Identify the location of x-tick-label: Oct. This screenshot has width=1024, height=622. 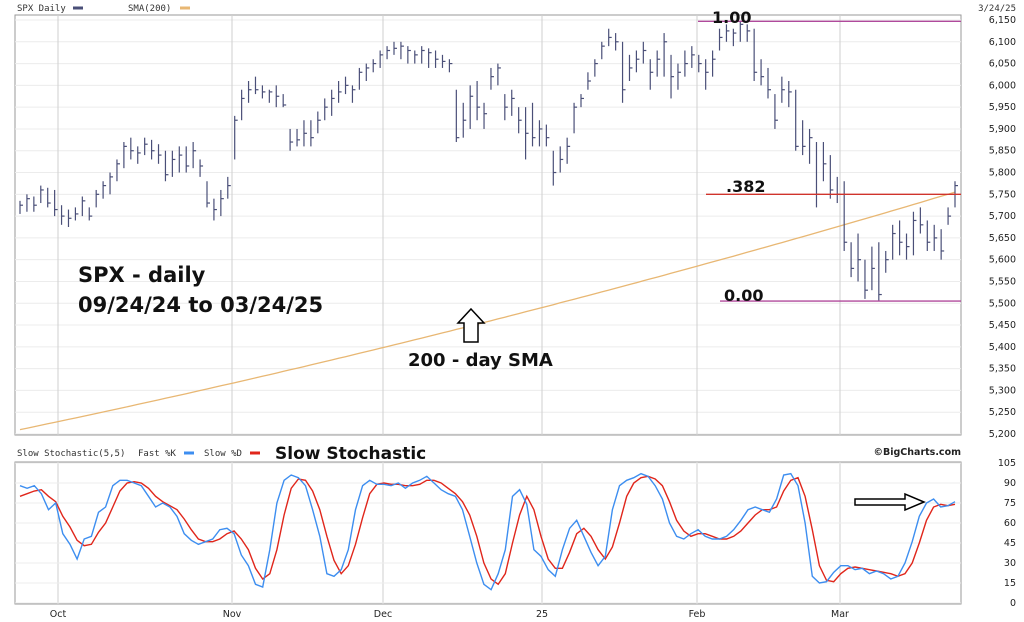
(58, 614).